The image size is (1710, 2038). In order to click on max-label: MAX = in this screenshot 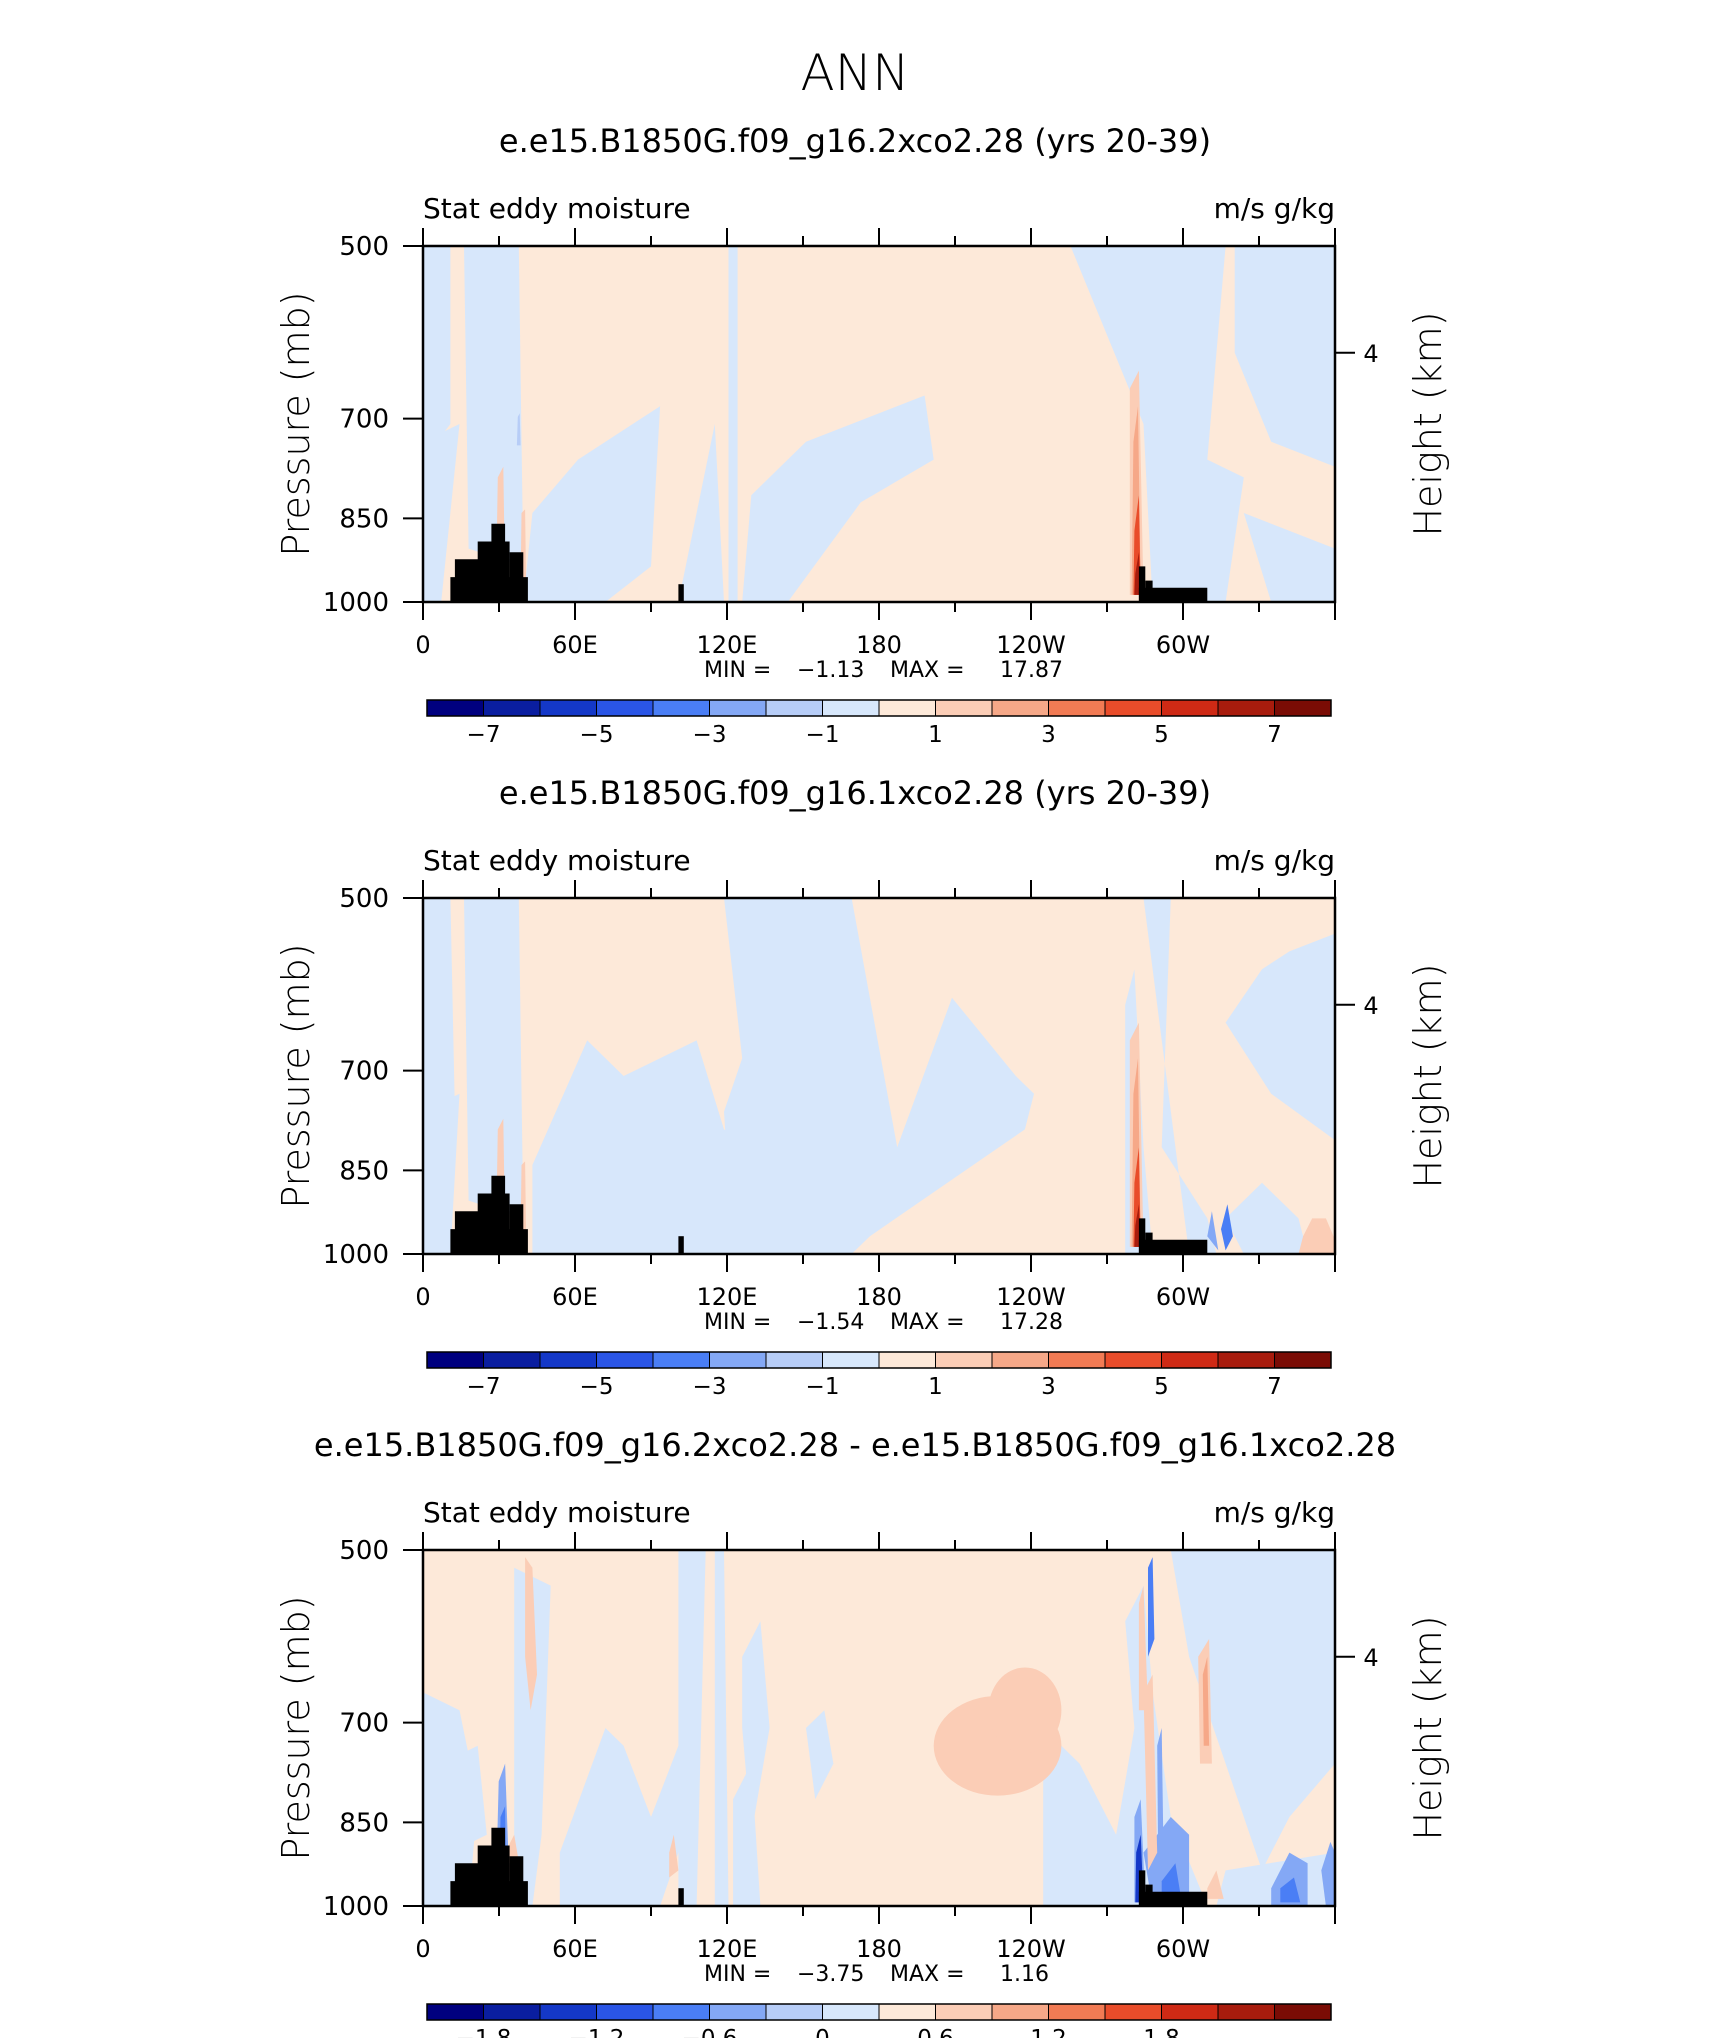, I will do `click(927, 1974)`.